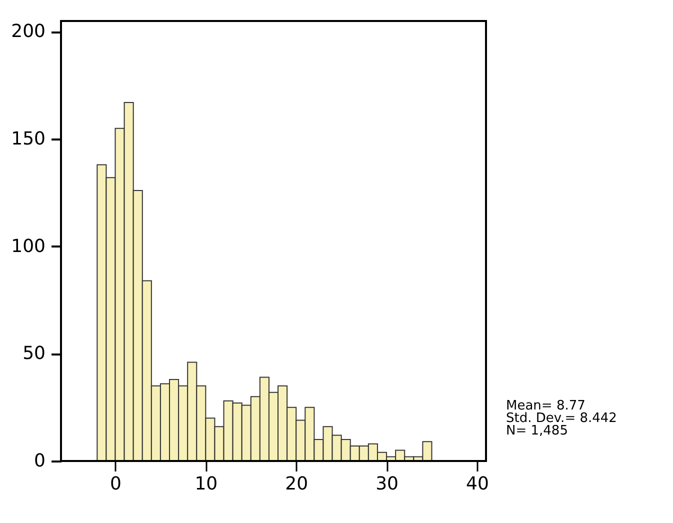 The width and height of the screenshot is (673, 523). What do you see at coordinates (296, 484) in the screenshot?
I see `x-tick-label: 20` at bounding box center [296, 484].